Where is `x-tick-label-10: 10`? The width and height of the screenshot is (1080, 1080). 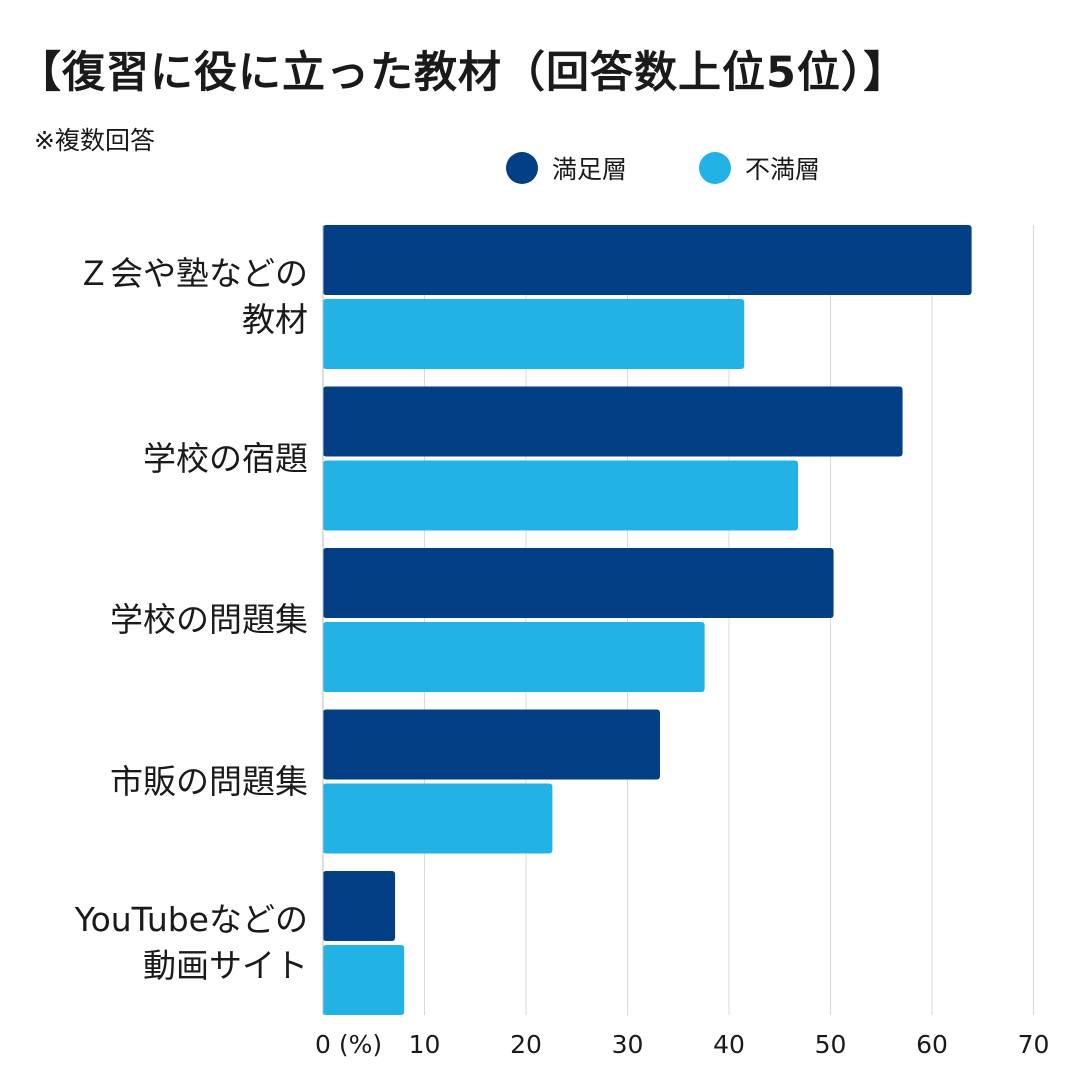
x-tick-label-10: 10 is located at coordinates (425, 1044).